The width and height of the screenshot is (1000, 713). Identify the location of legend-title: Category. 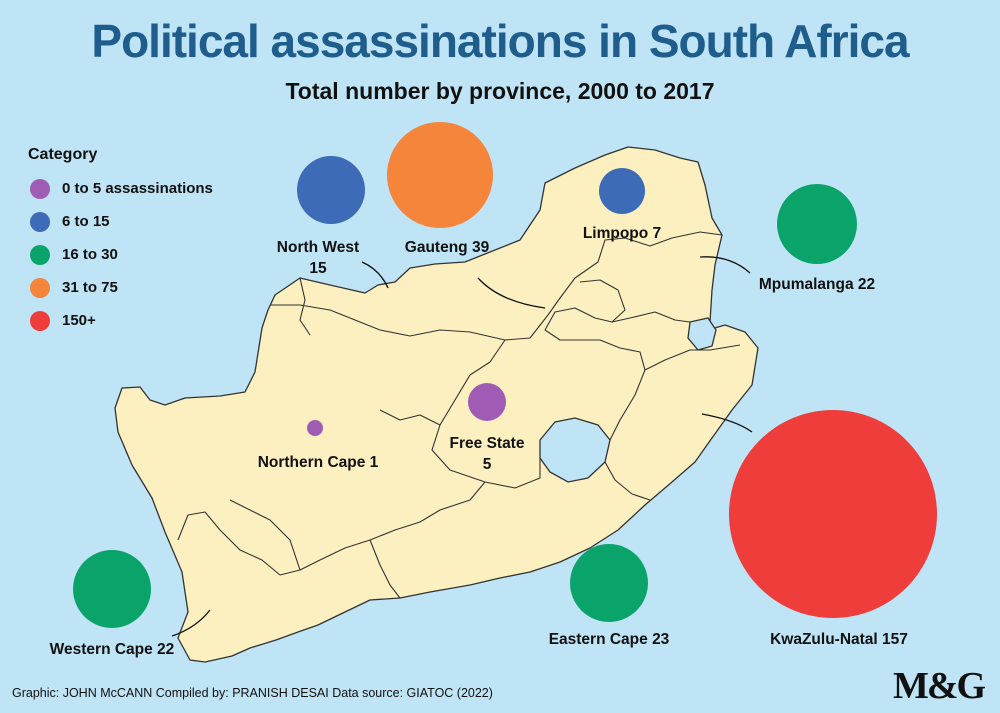
(63, 154).